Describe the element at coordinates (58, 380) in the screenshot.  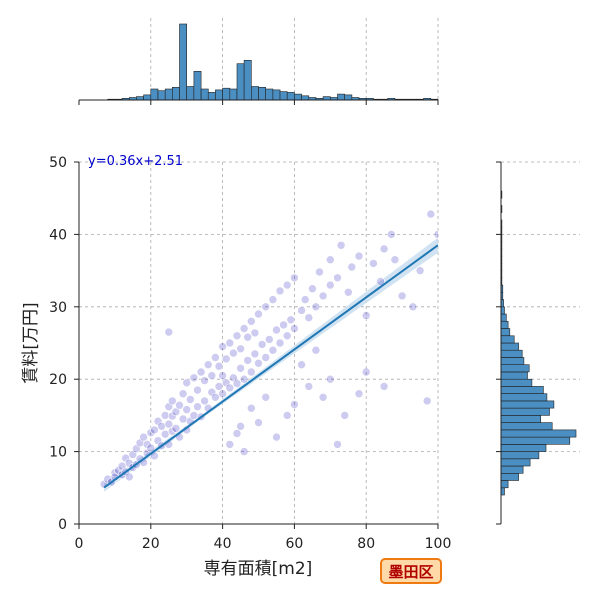
I see `y-tick-label: 20` at that location.